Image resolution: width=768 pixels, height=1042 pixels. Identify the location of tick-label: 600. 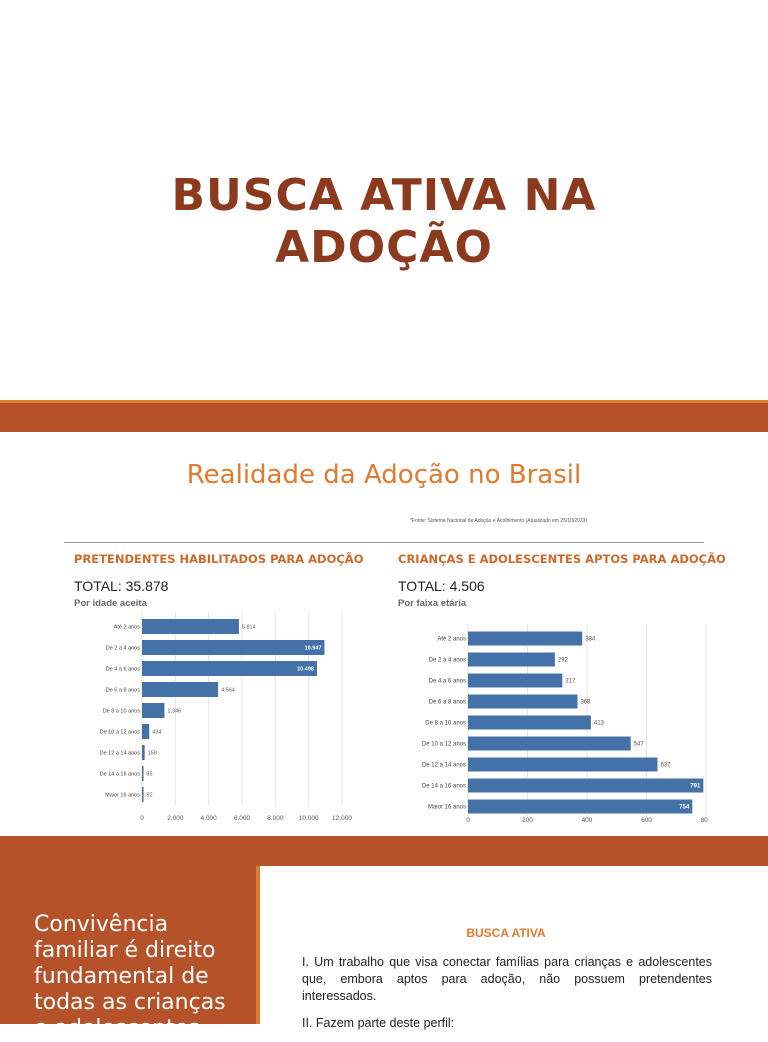
(646, 820).